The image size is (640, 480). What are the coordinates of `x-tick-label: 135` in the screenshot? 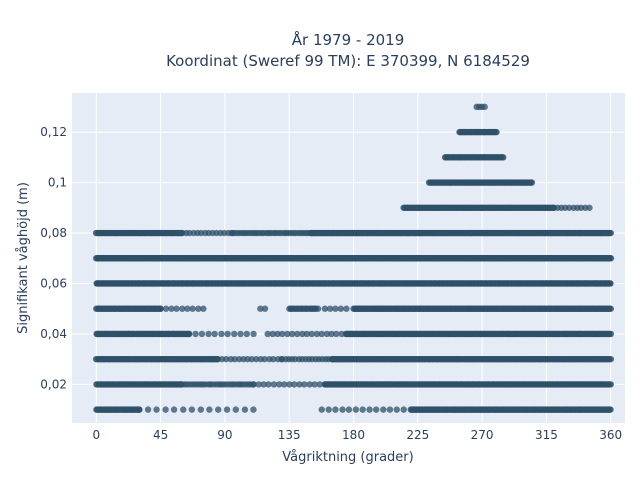 It's located at (289, 435).